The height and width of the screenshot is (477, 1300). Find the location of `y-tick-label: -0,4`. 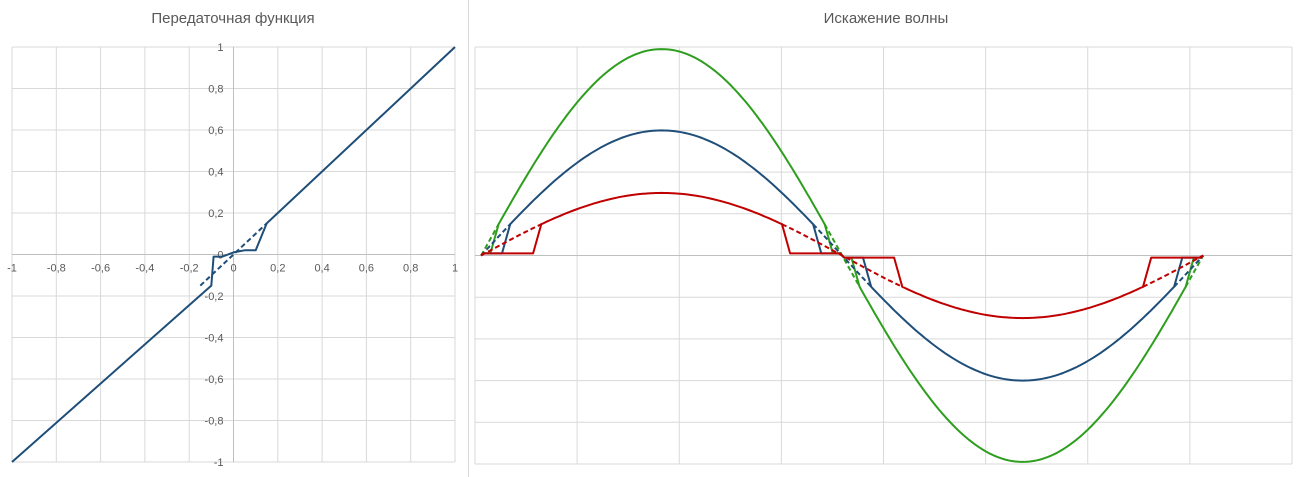

y-tick-label: -0,4 is located at coordinates (214, 339).